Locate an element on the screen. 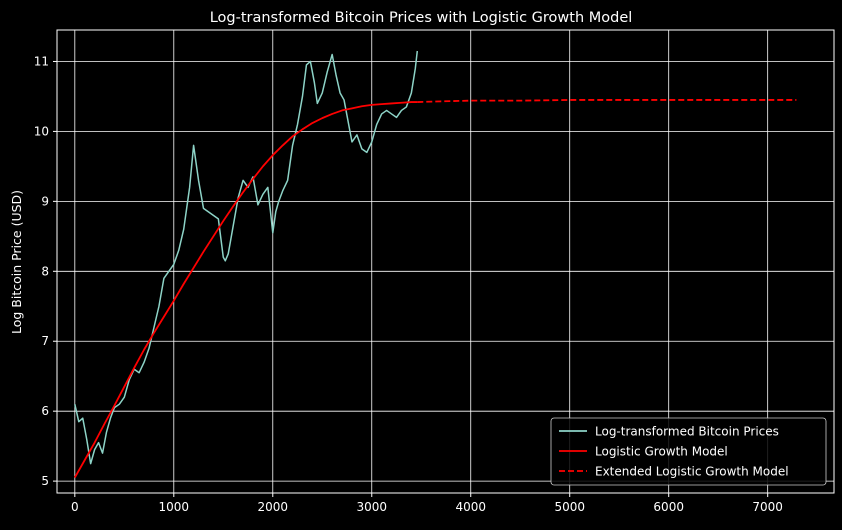 Image resolution: width=842 pixels, height=530 pixels. x-tick-label: 1000 is located at coordinates (174, 507).